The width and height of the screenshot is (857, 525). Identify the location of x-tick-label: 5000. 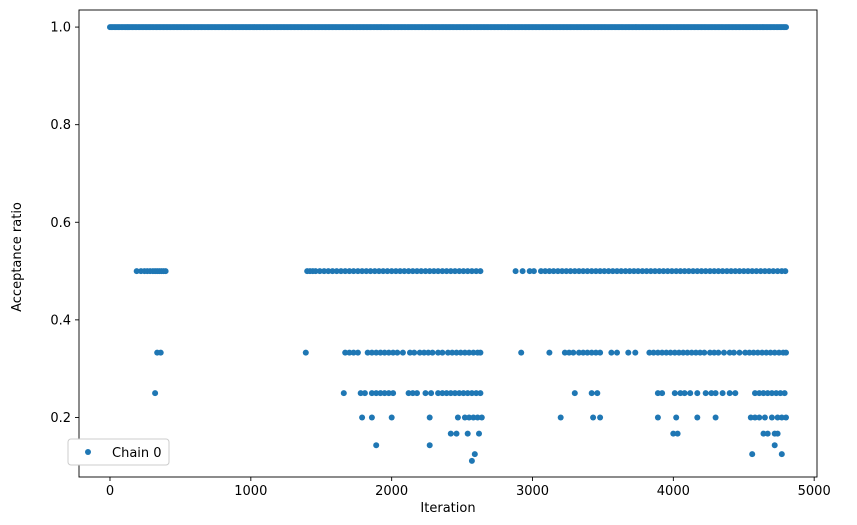
(814, 491).